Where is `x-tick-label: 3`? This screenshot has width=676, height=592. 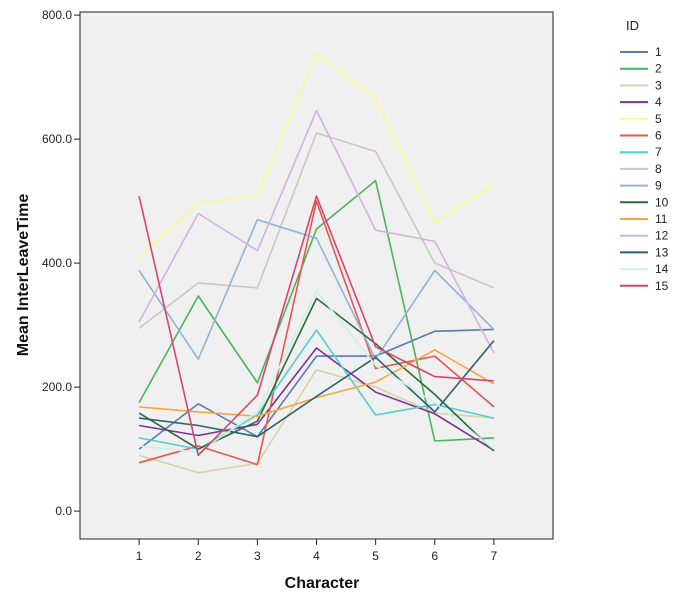
x-tick-label: 3 is located at coordinates (257, 556).